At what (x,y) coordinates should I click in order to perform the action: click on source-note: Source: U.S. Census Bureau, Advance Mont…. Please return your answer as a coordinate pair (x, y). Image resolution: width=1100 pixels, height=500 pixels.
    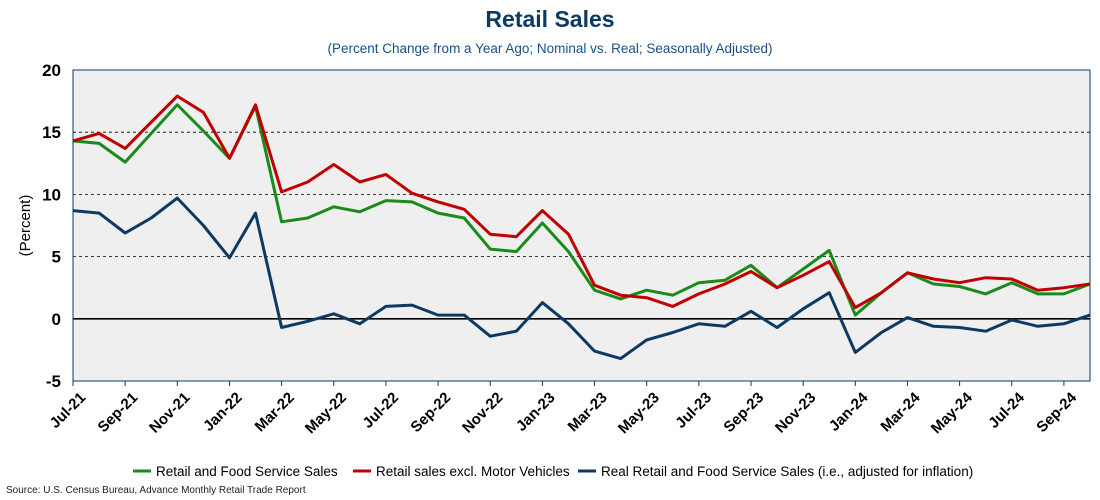
    Looking at the image, I should click on (156, 490).